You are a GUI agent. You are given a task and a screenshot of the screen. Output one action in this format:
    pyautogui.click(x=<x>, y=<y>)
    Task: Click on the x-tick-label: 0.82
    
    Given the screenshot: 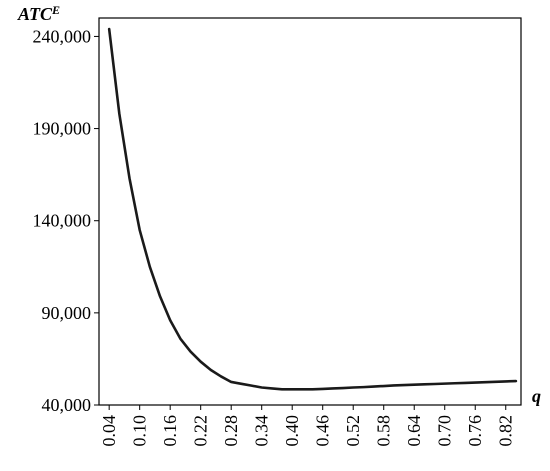 What is the action you would take?
    pyautogui.click(x=506, y=431)
    